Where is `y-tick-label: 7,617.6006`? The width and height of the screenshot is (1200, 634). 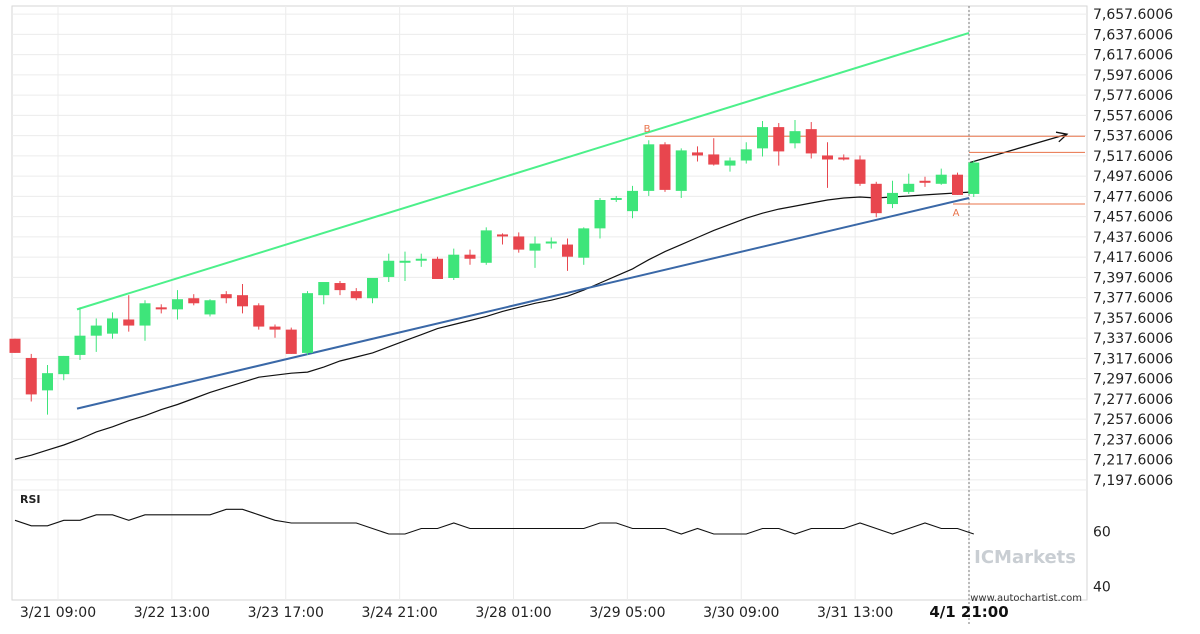 y-tick-label: 7,617.6006 is located at coordinates (1133, 56).